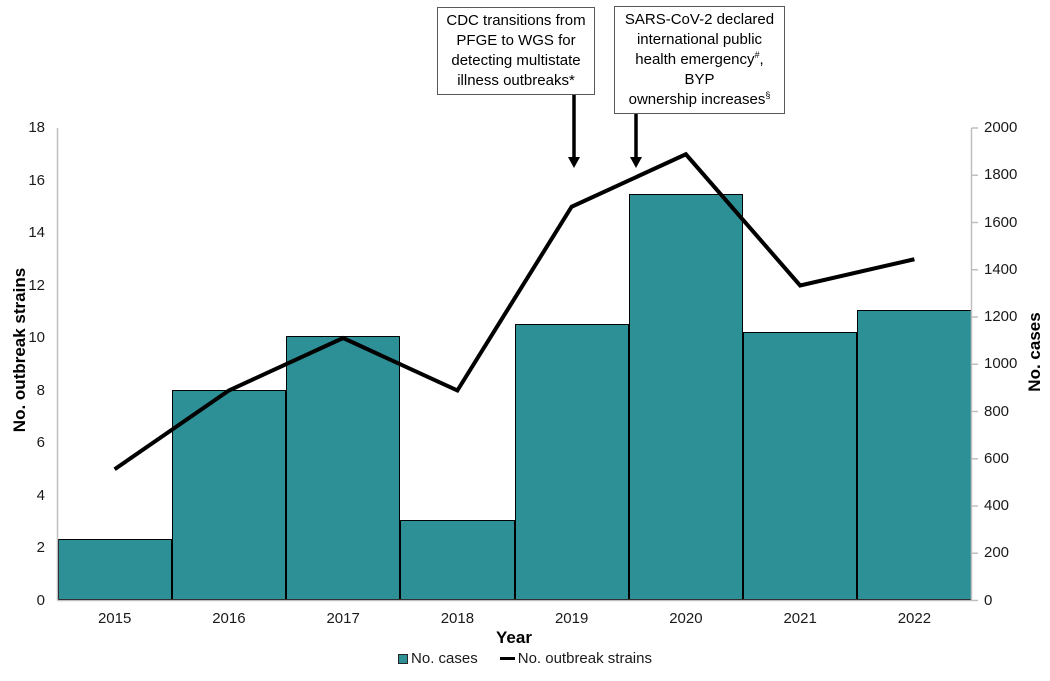 The image size is (1050, 681). What do you see at coordinates (19, 350) in the screenshot?
I see `left-axis-title: No. outbreak strains` at bounding box center [19, 350].